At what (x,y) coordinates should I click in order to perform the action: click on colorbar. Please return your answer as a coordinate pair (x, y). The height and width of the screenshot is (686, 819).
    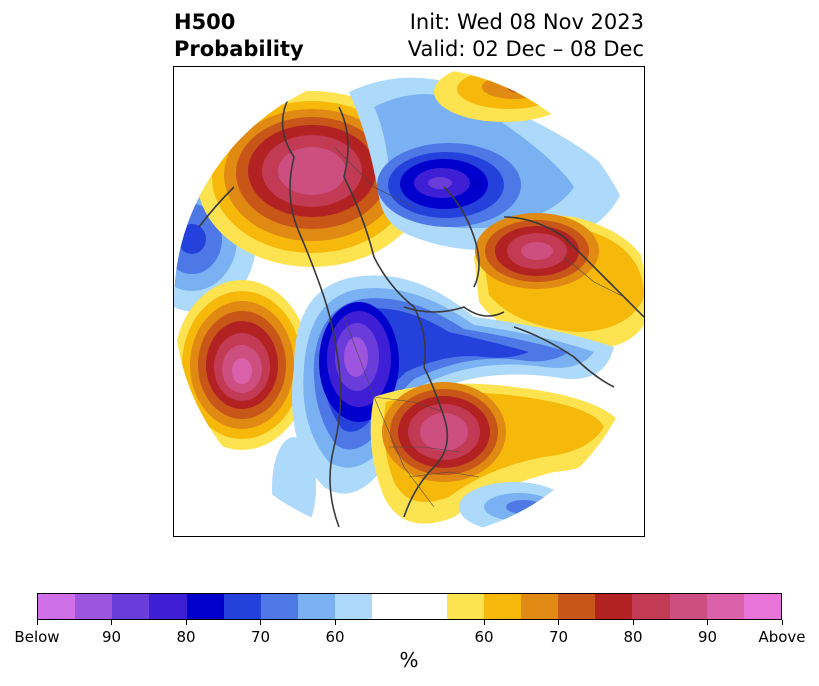
    Looking at the image, I should click on (409, 606).